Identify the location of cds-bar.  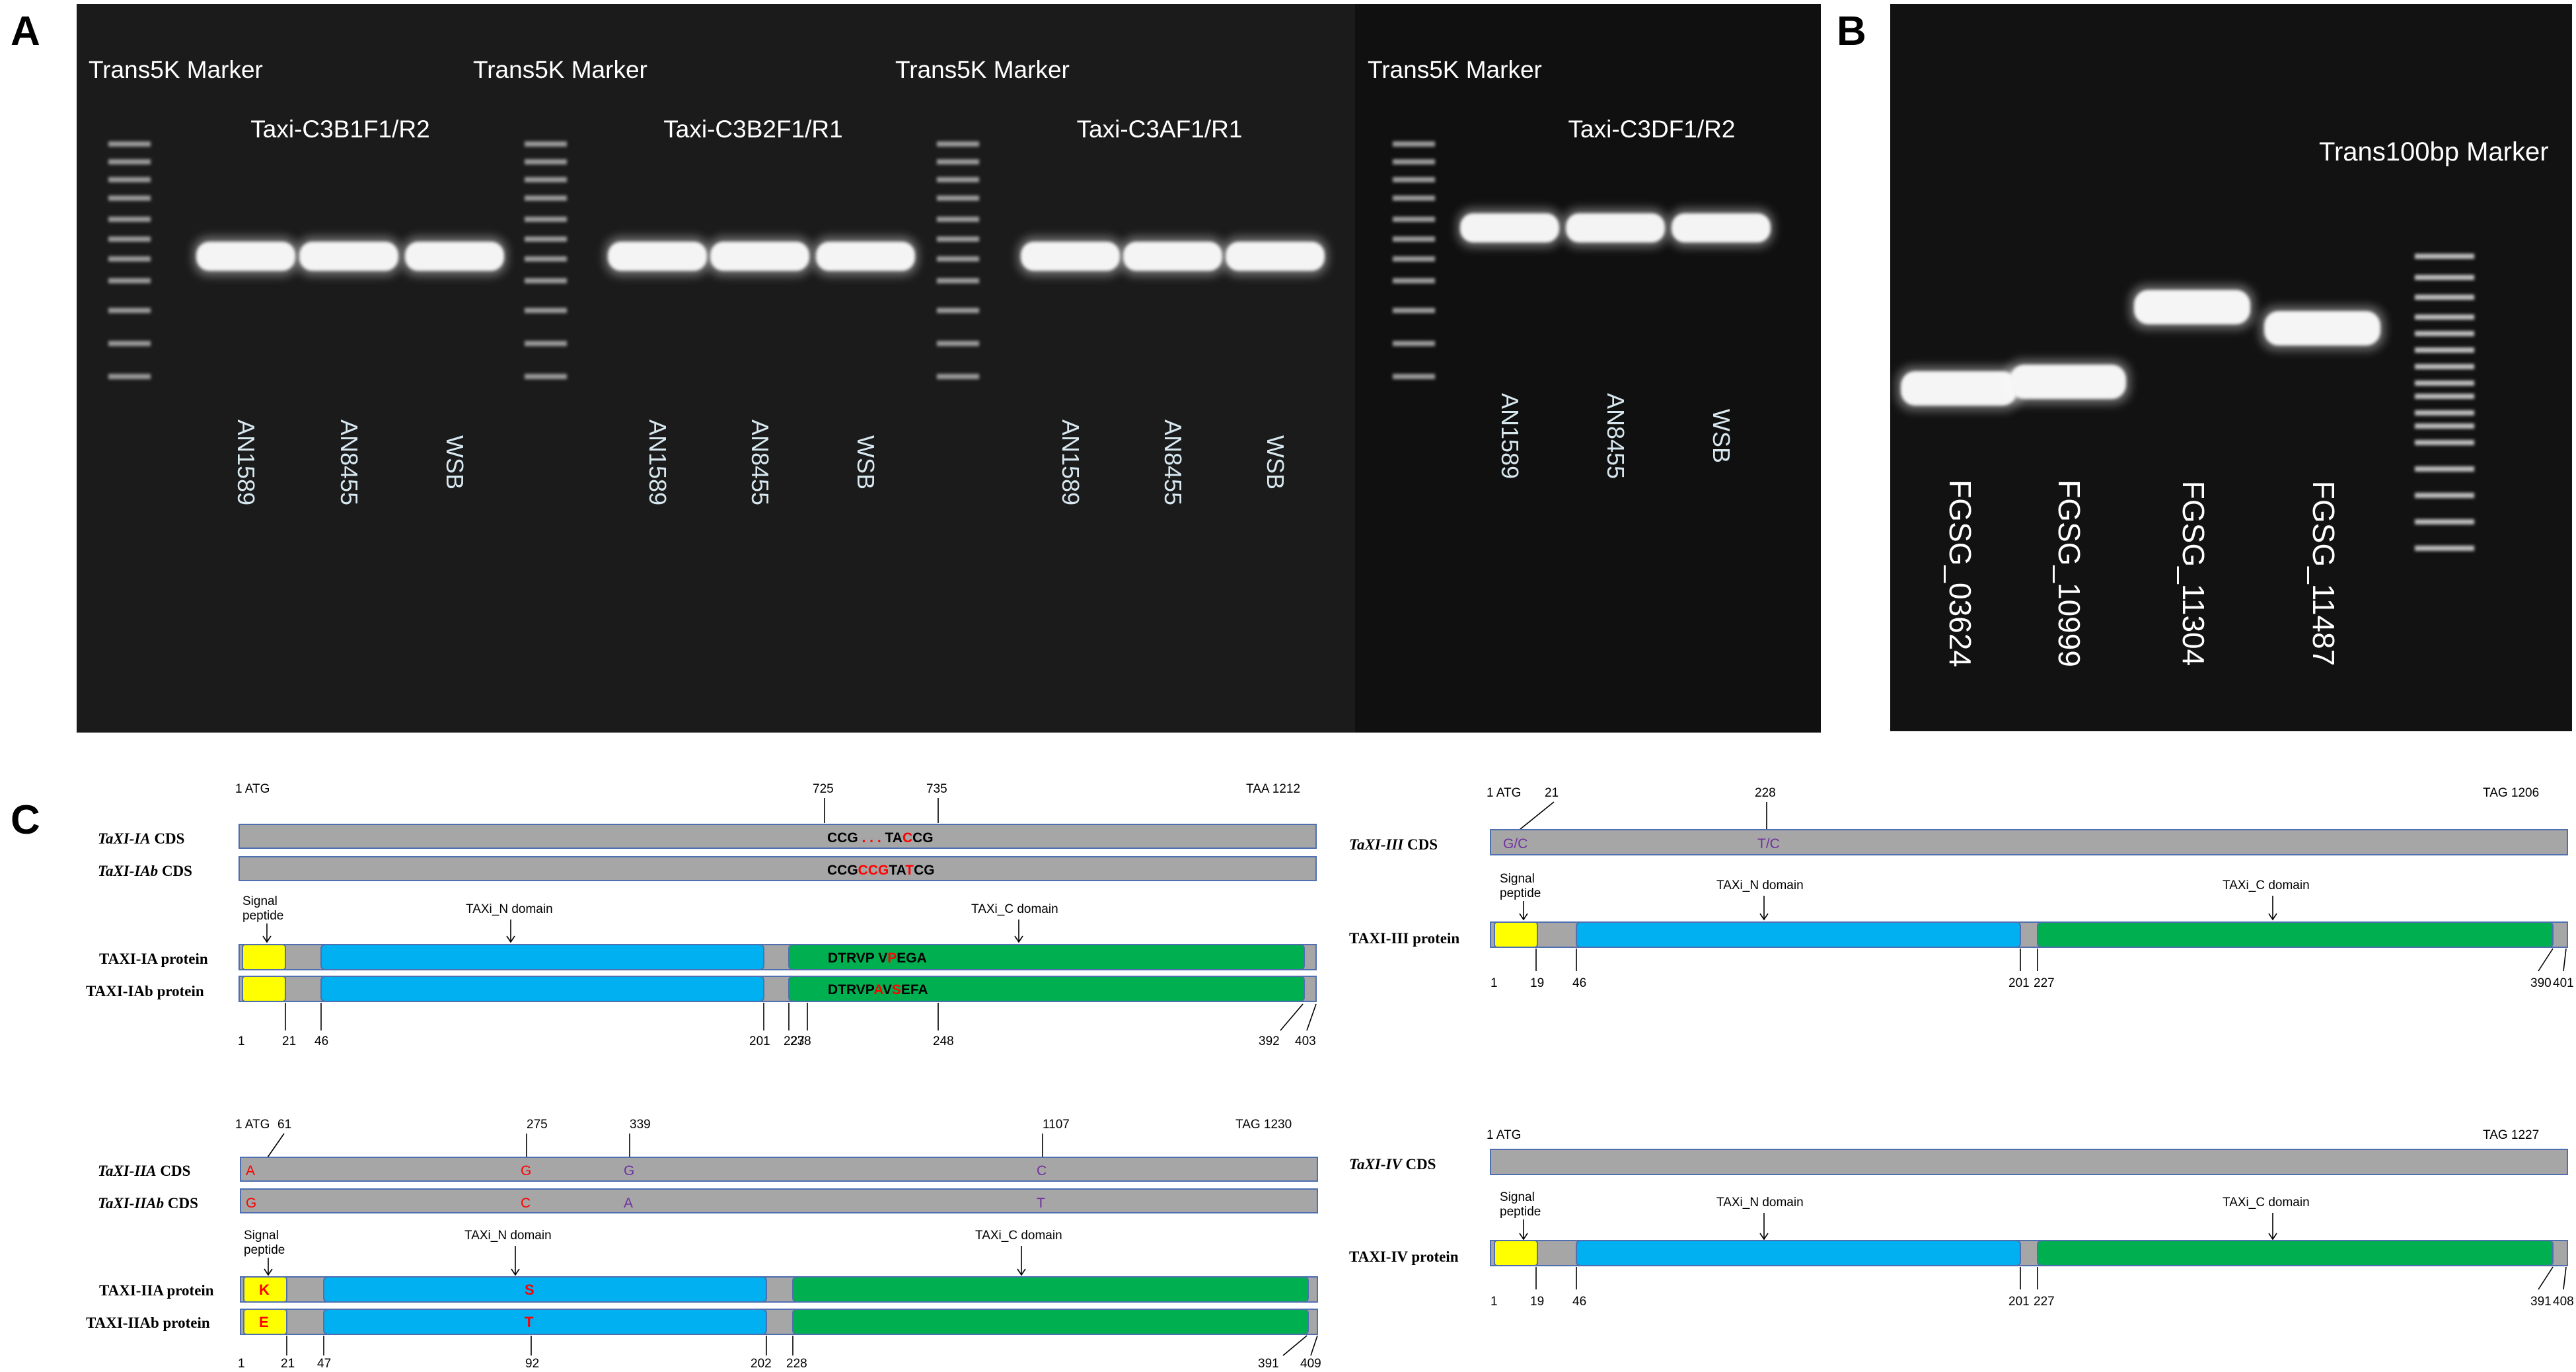
(778, 868).